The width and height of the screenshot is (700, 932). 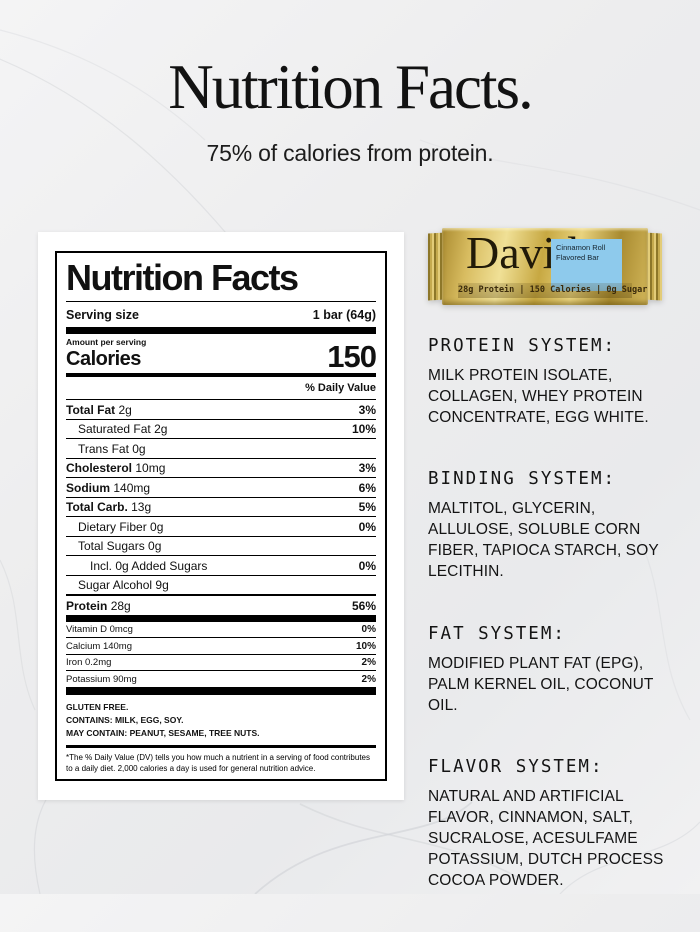 What do you see at coordinates (552, 290) in the screenshot?
I see `wrapper-stats-line: 28g Protein | 150 Calories | 0g Sugar` at bounding box center [552, 290].